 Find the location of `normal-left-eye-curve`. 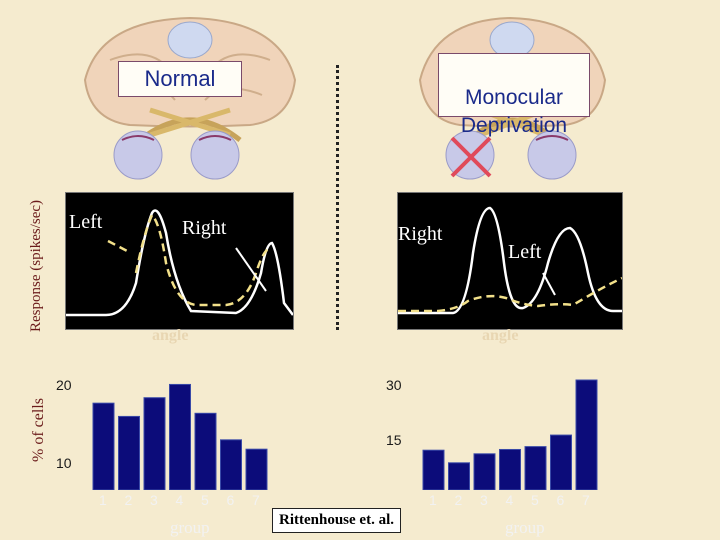

normal-left-eye-curve is located at coordinates (179, 263).